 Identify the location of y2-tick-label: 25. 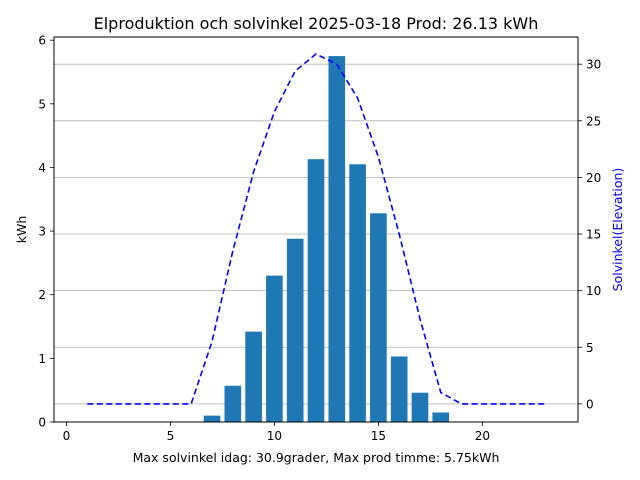
(593, 121).